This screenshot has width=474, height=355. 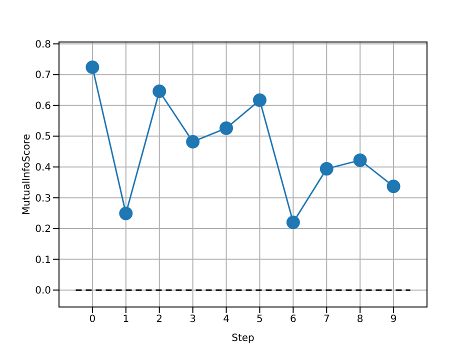 I want to click on y-tick-label: 0.1, so click(x=43, y=260).